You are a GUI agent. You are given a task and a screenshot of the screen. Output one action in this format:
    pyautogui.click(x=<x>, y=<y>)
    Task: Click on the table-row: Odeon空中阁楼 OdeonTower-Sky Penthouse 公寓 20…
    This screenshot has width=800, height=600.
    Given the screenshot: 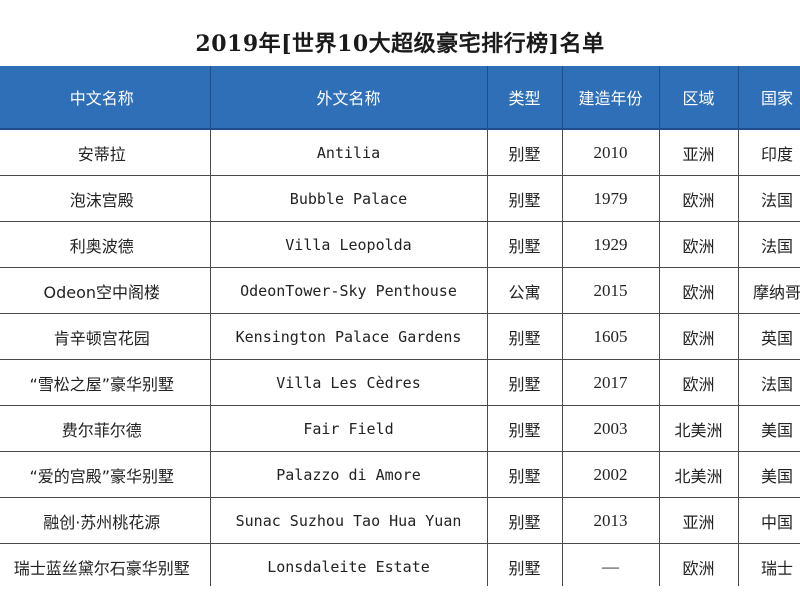 What is the action you would take?
    pyautogui.click(x=400, y=290)
    